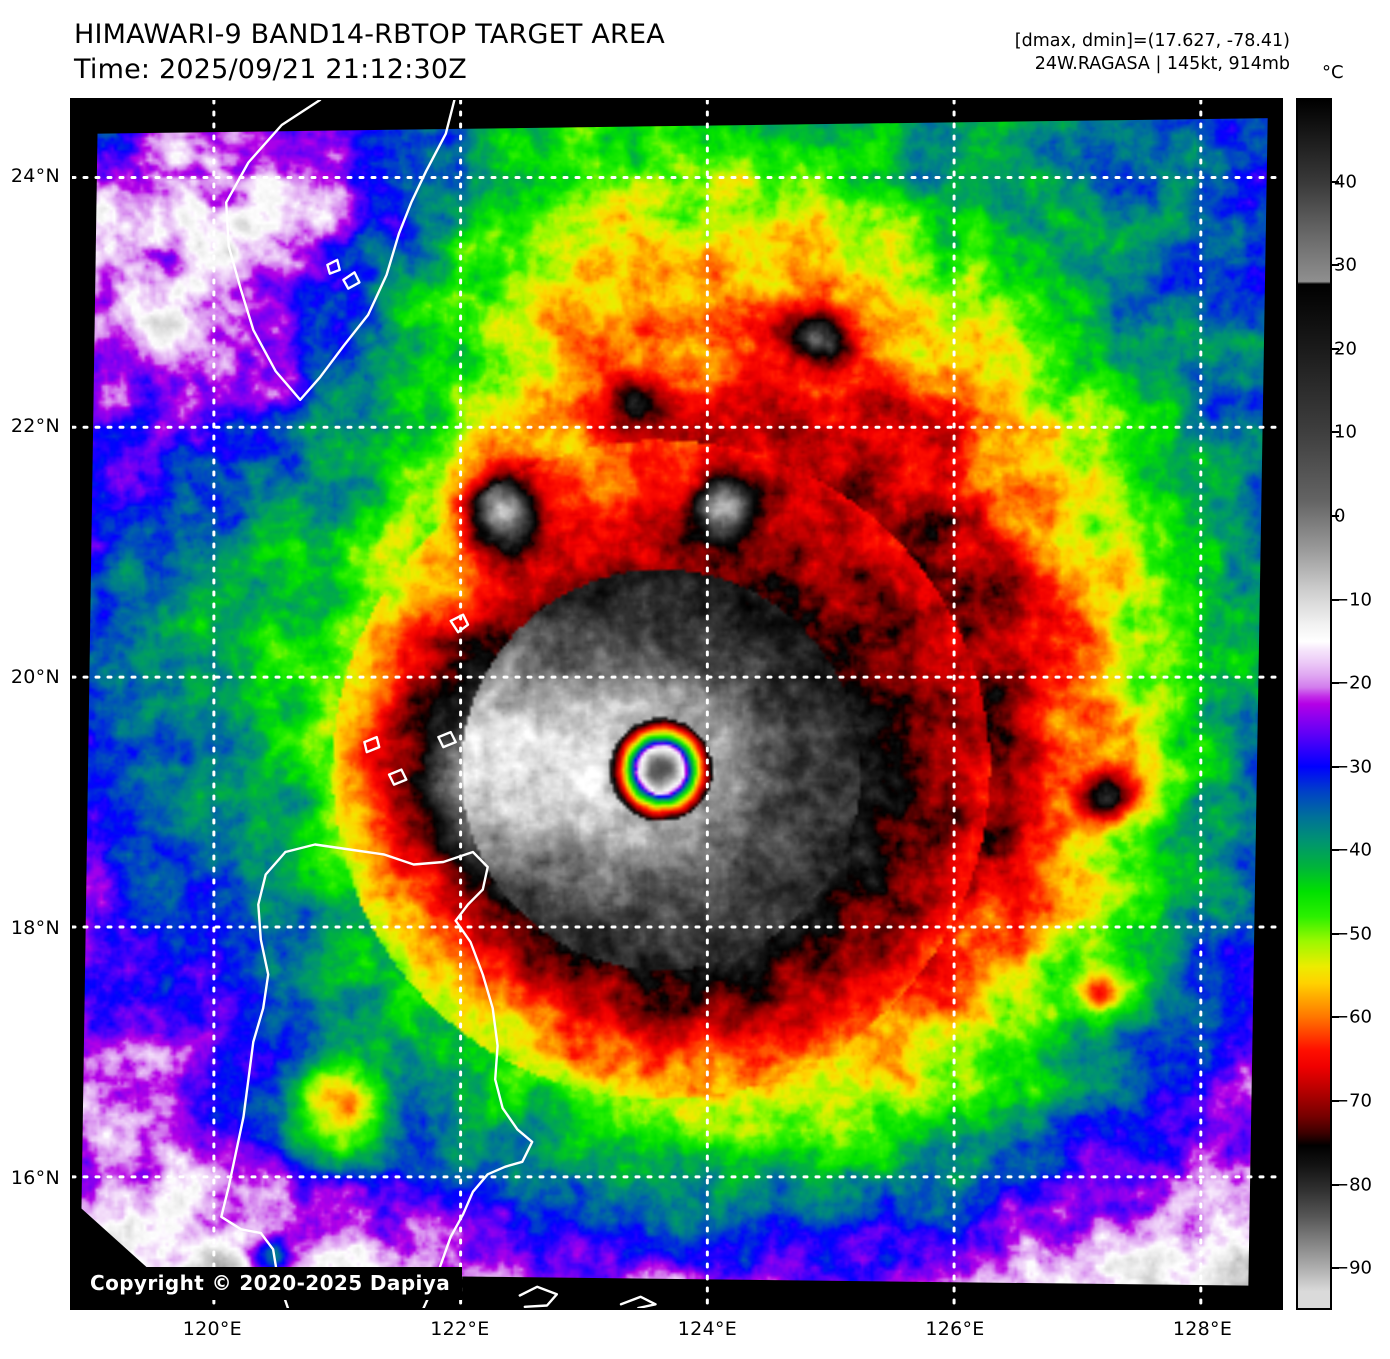  I want to click on latitude-tick-label: 24°N, so click(35, 175).